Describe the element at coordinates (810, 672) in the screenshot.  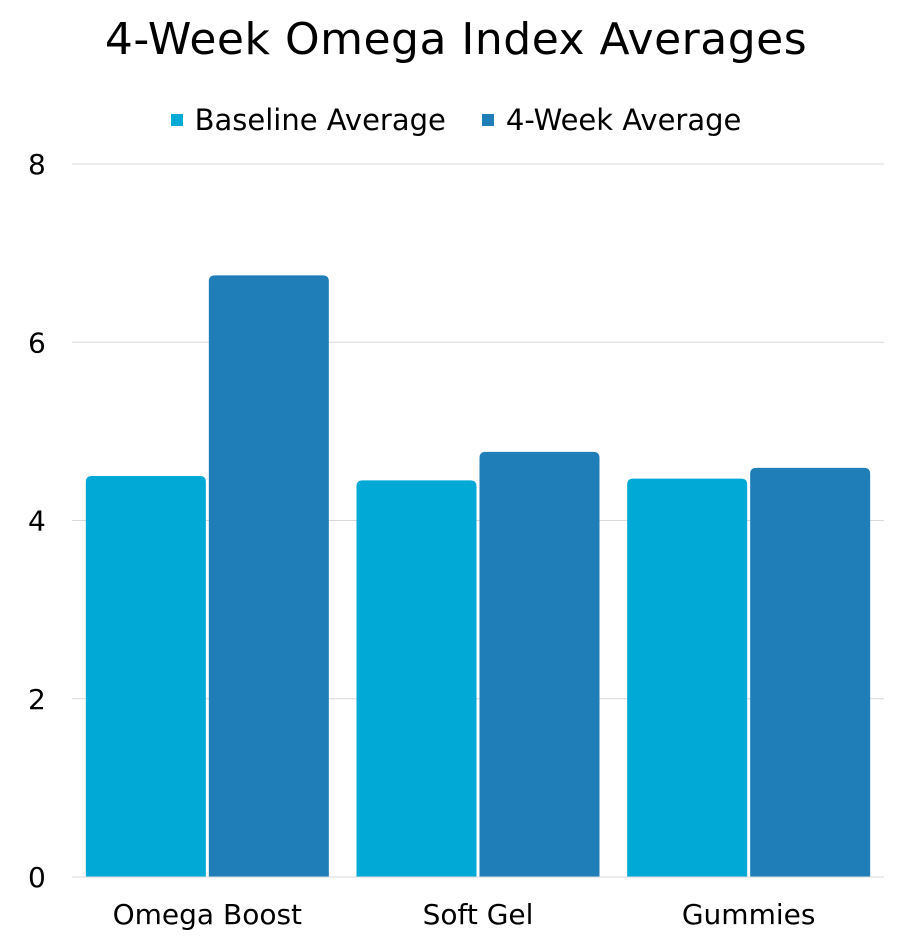
I see `bar-4-week-gummies` at that location.